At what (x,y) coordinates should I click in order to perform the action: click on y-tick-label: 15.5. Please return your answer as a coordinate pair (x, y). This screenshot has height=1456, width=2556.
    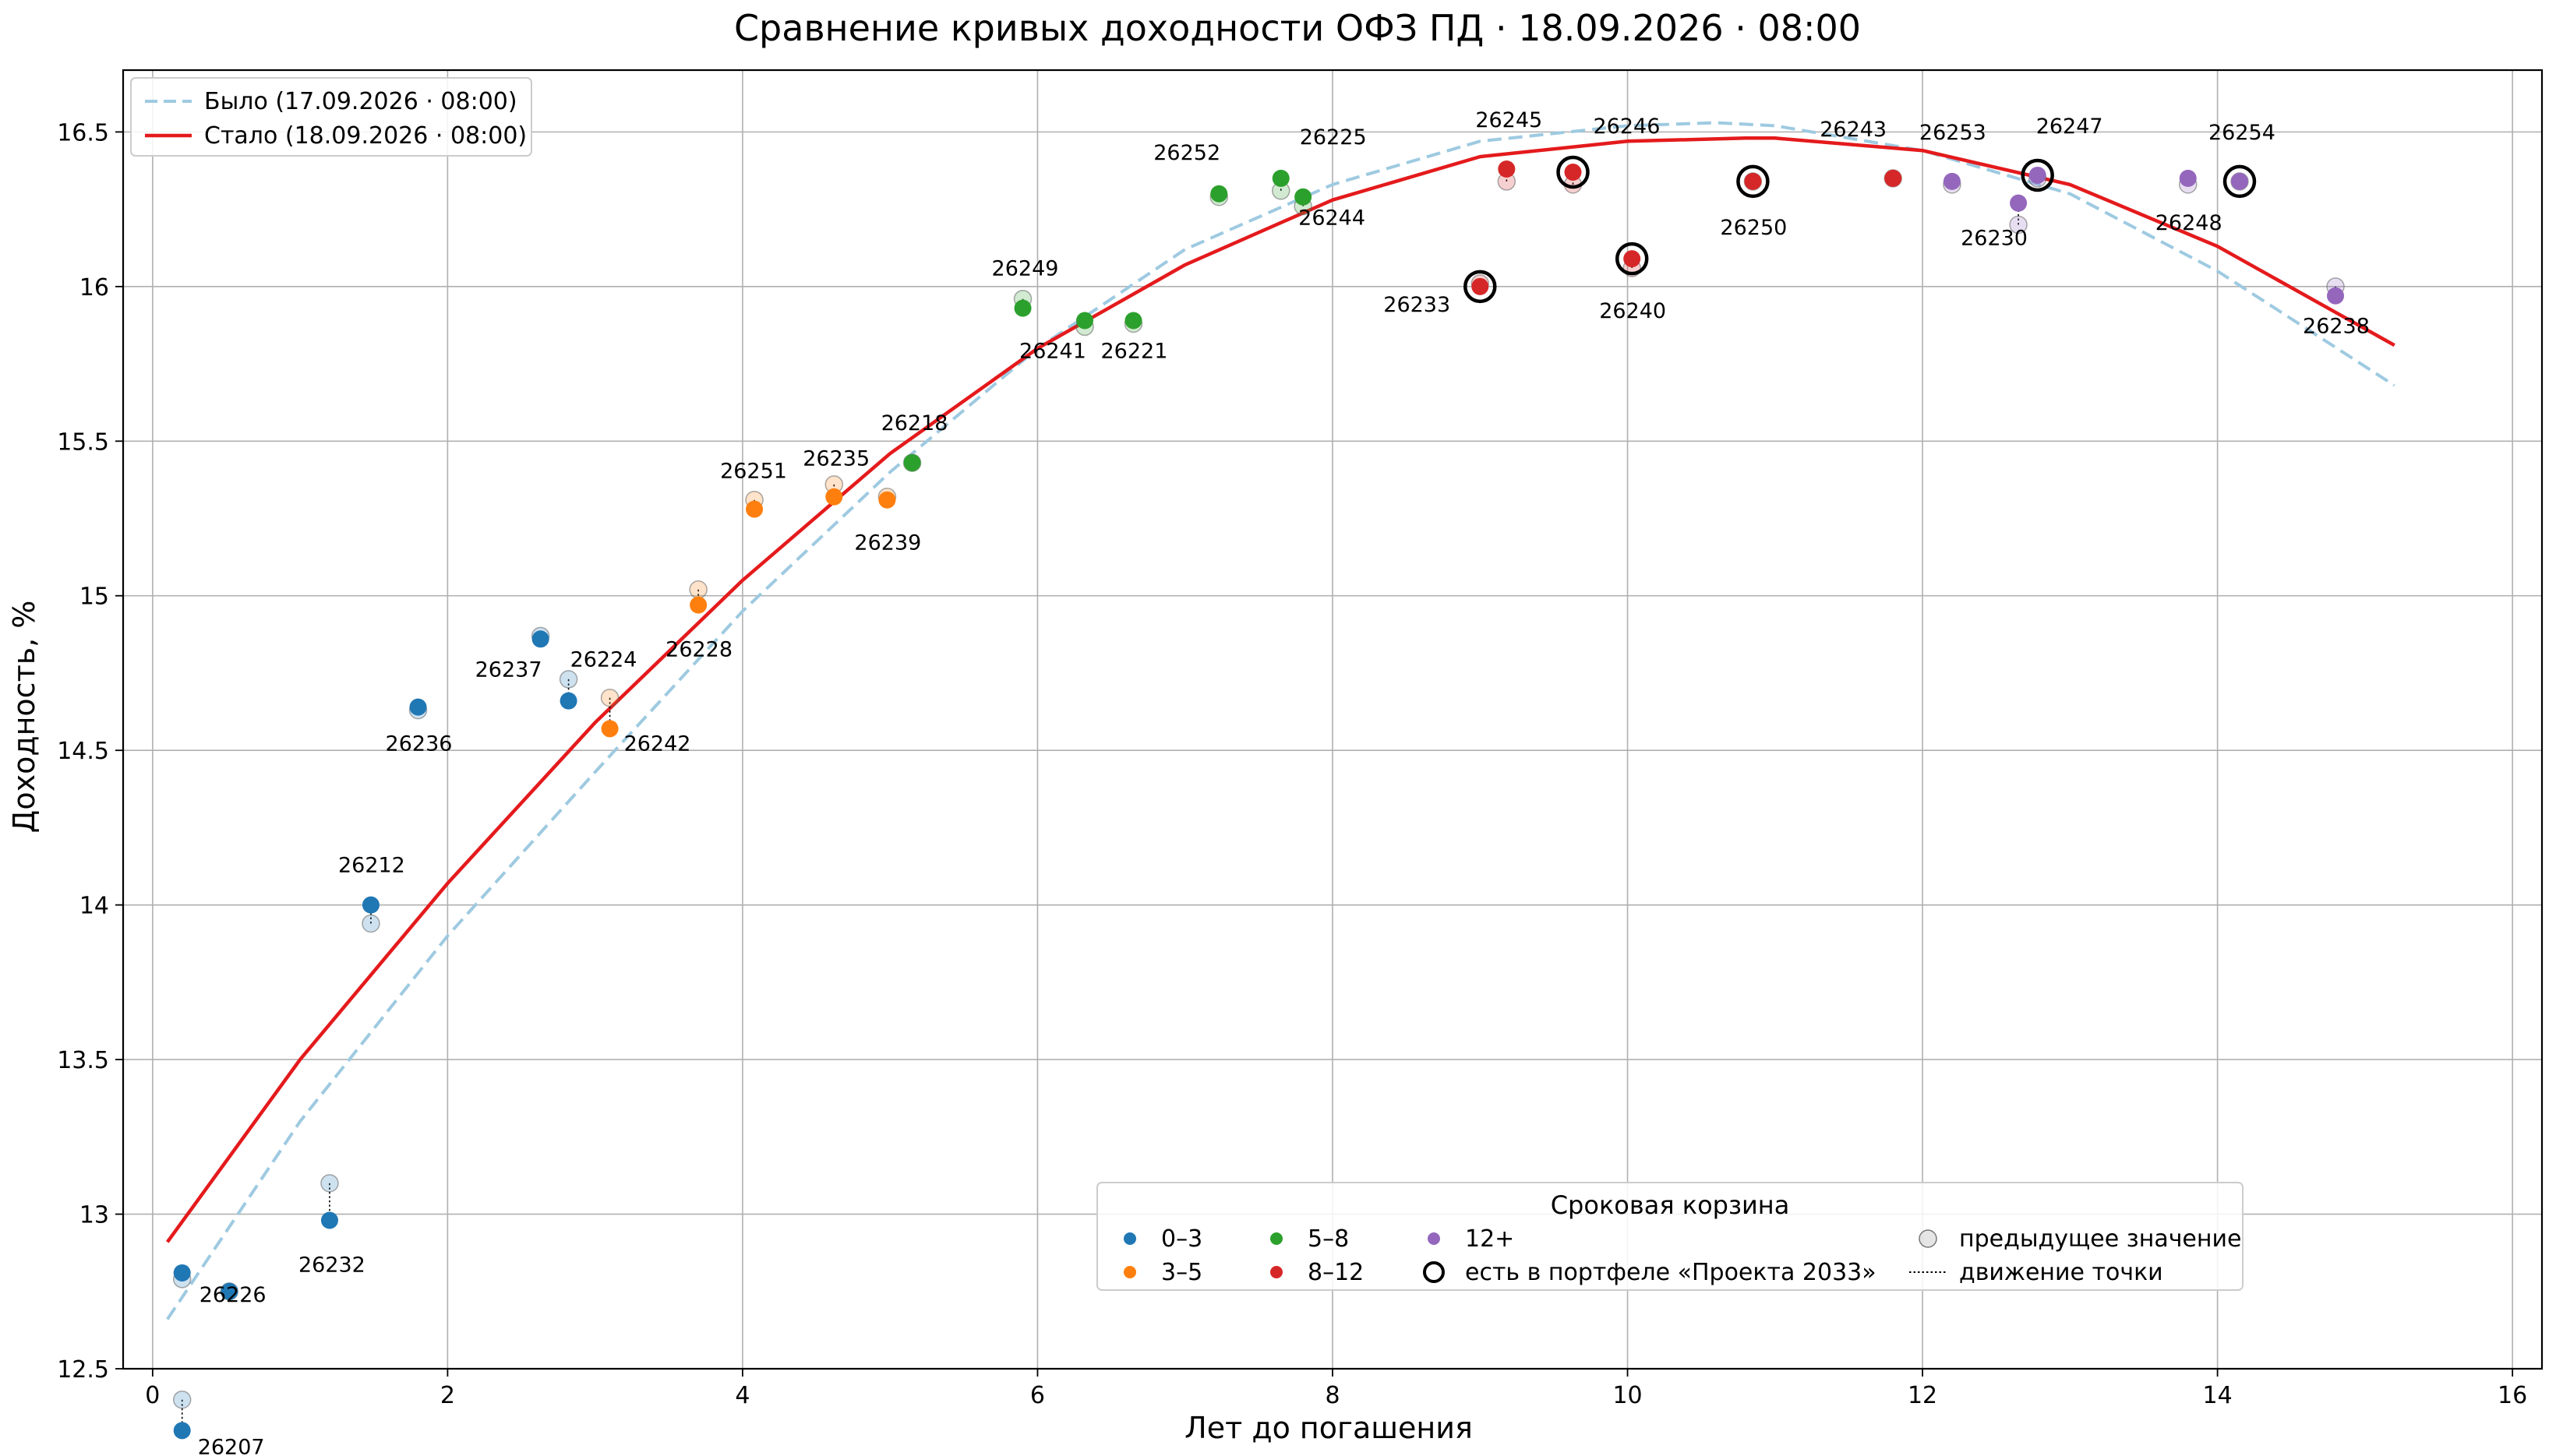
    Looking at the image, I should click on (83, 442).